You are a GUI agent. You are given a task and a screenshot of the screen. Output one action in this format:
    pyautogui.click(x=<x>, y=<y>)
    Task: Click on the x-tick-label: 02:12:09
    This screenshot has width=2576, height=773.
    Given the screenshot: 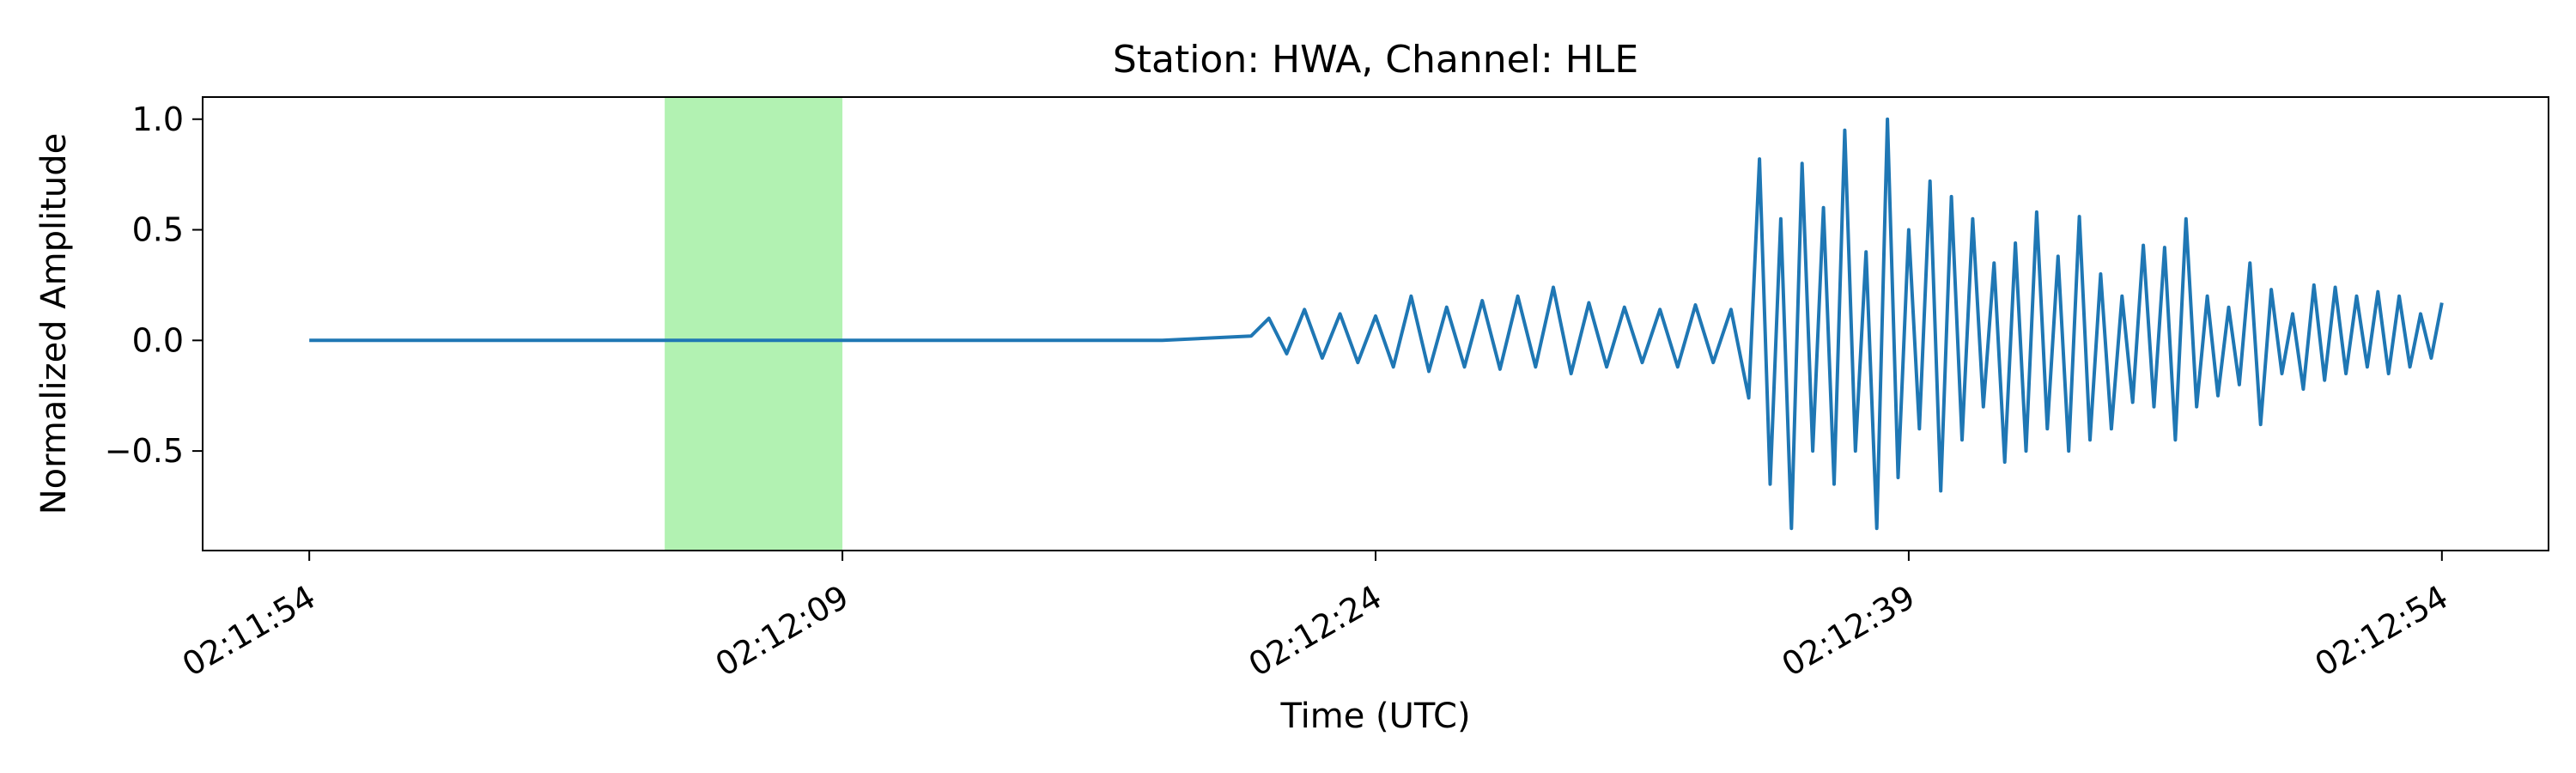 What is the action you would take?
    pyautogui.click(x=782, y=631)
    